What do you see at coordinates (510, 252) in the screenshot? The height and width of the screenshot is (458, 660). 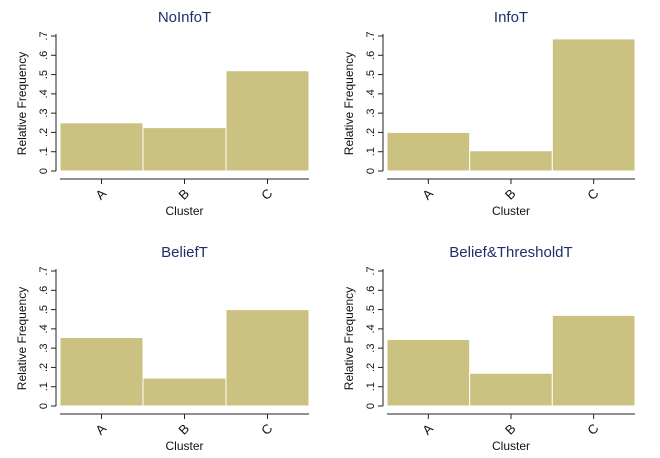 I see `chart-title: Belief&ThresholdT` at bounding box center [510, 252].